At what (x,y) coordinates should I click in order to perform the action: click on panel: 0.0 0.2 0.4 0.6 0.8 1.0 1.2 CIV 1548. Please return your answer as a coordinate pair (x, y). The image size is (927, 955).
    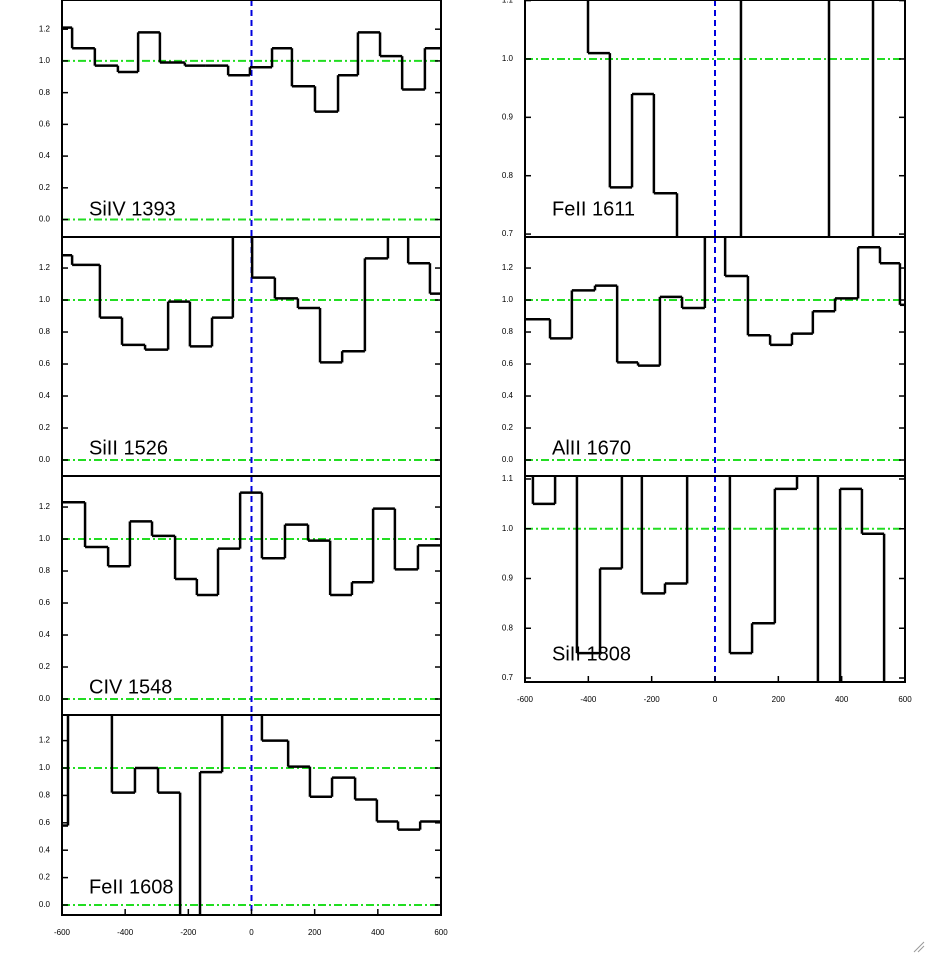
    Looking at the image, I should click on (240, 595).